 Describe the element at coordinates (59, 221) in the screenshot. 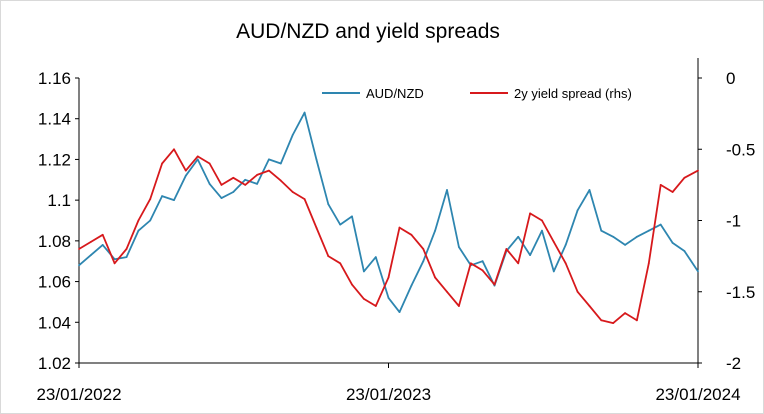

I see `left-axis: 1.02 1.04 1.06 1.08 1.1 1.12 1.14 1.16` at that location.